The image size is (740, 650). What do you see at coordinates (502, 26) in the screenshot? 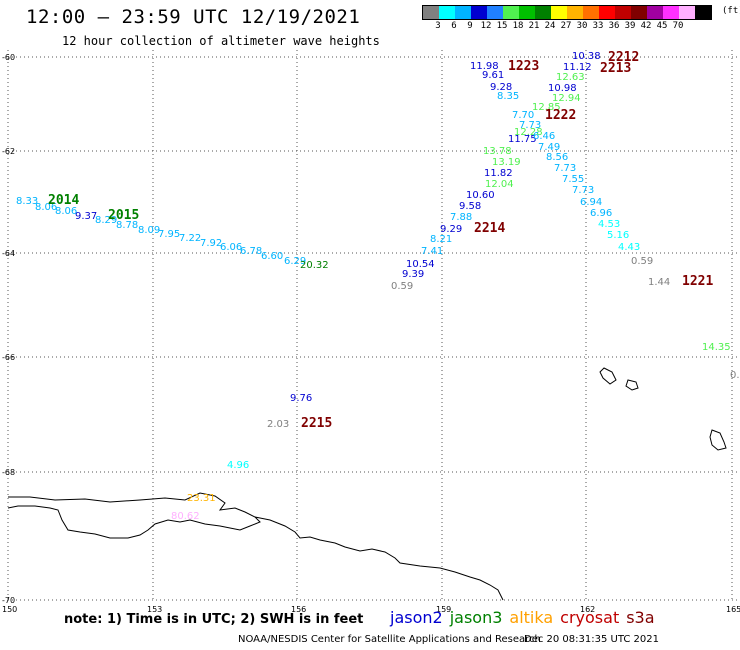
I see `legend-tick: 15` at bounding box center [502, 26].